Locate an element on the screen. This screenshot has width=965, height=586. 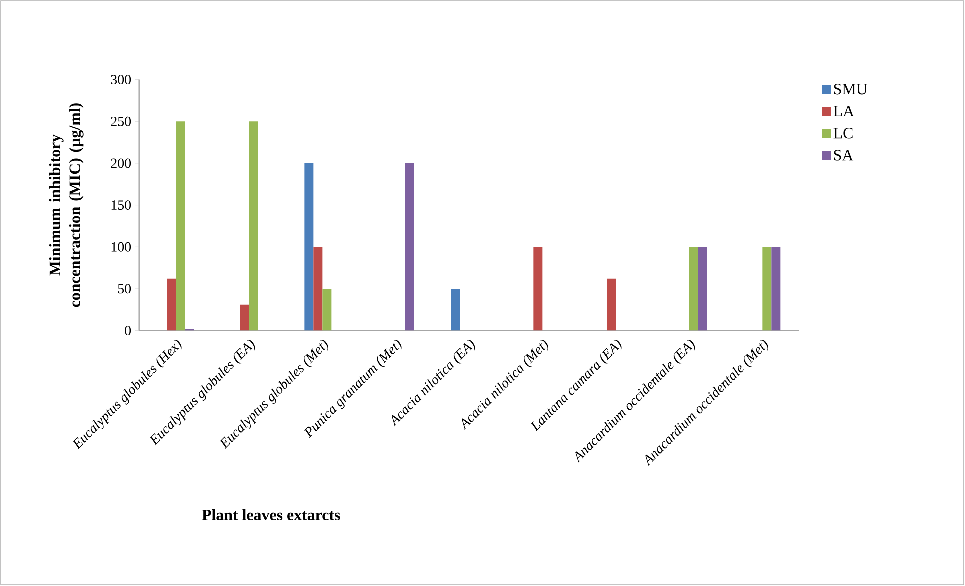
y-axis-title: Minimum inhibitory concentraction (MIC) (µg/ml) is located at coordinates (66, 206).